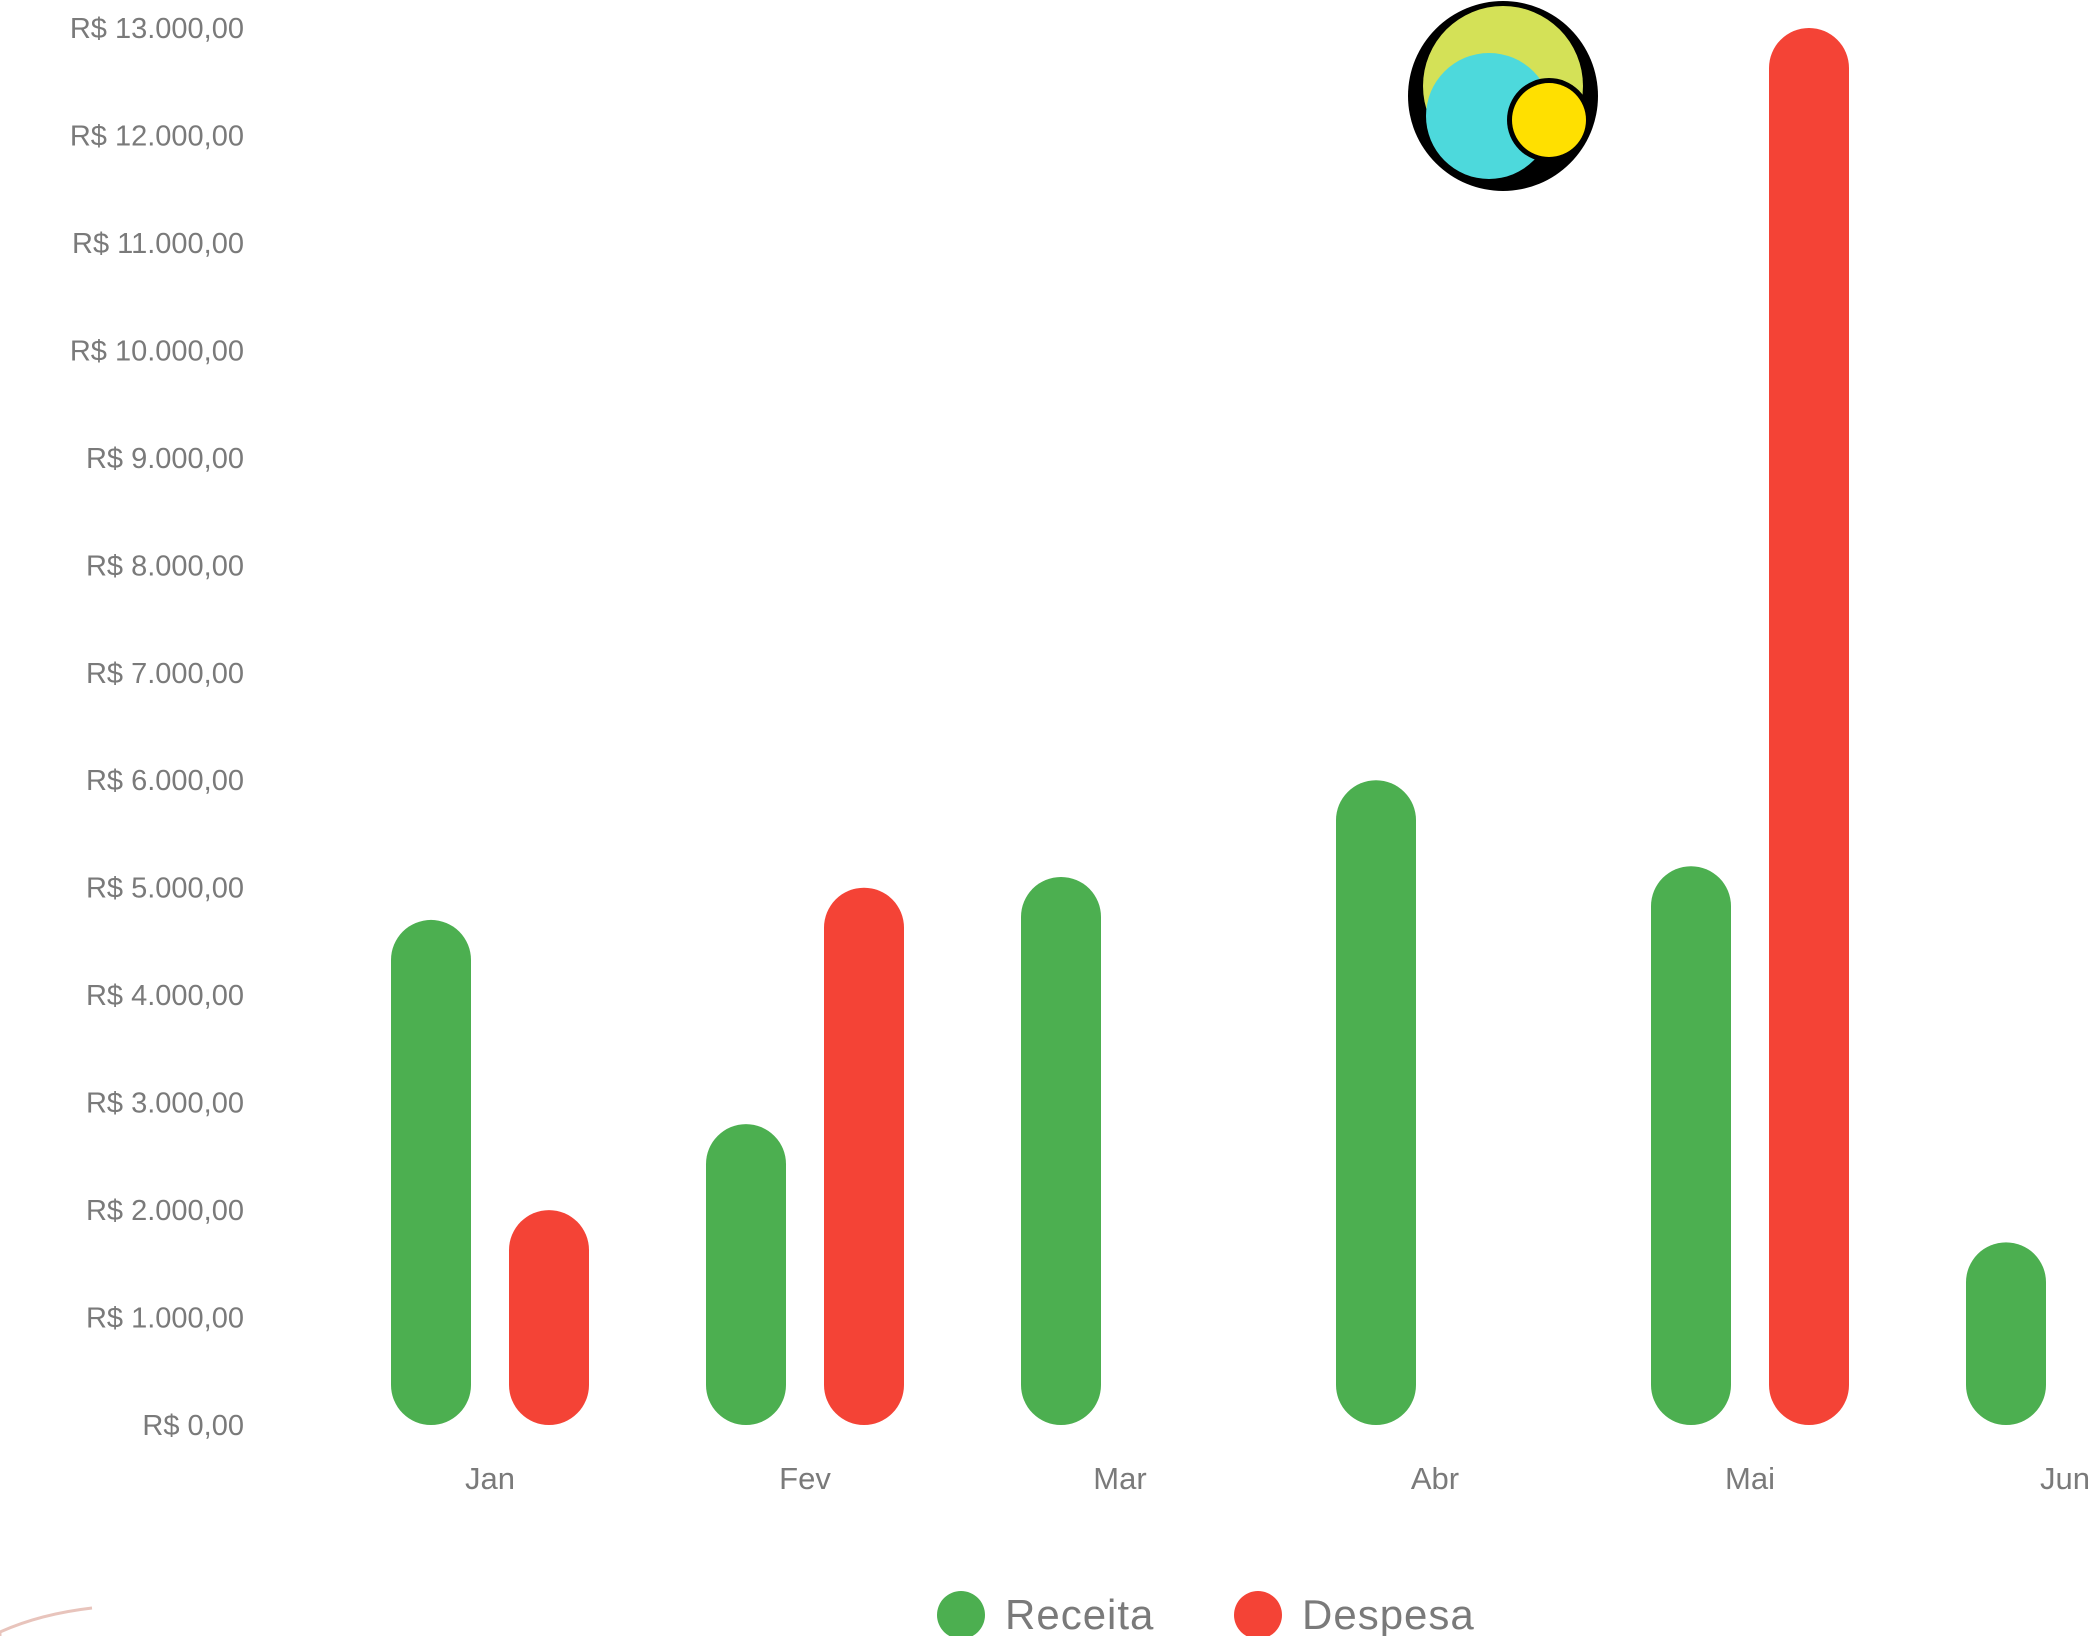 The width and height of the screenshot is (2091, 1636). I want to click on y-tick-label: R$ 7.000,00, so click(165, 674).